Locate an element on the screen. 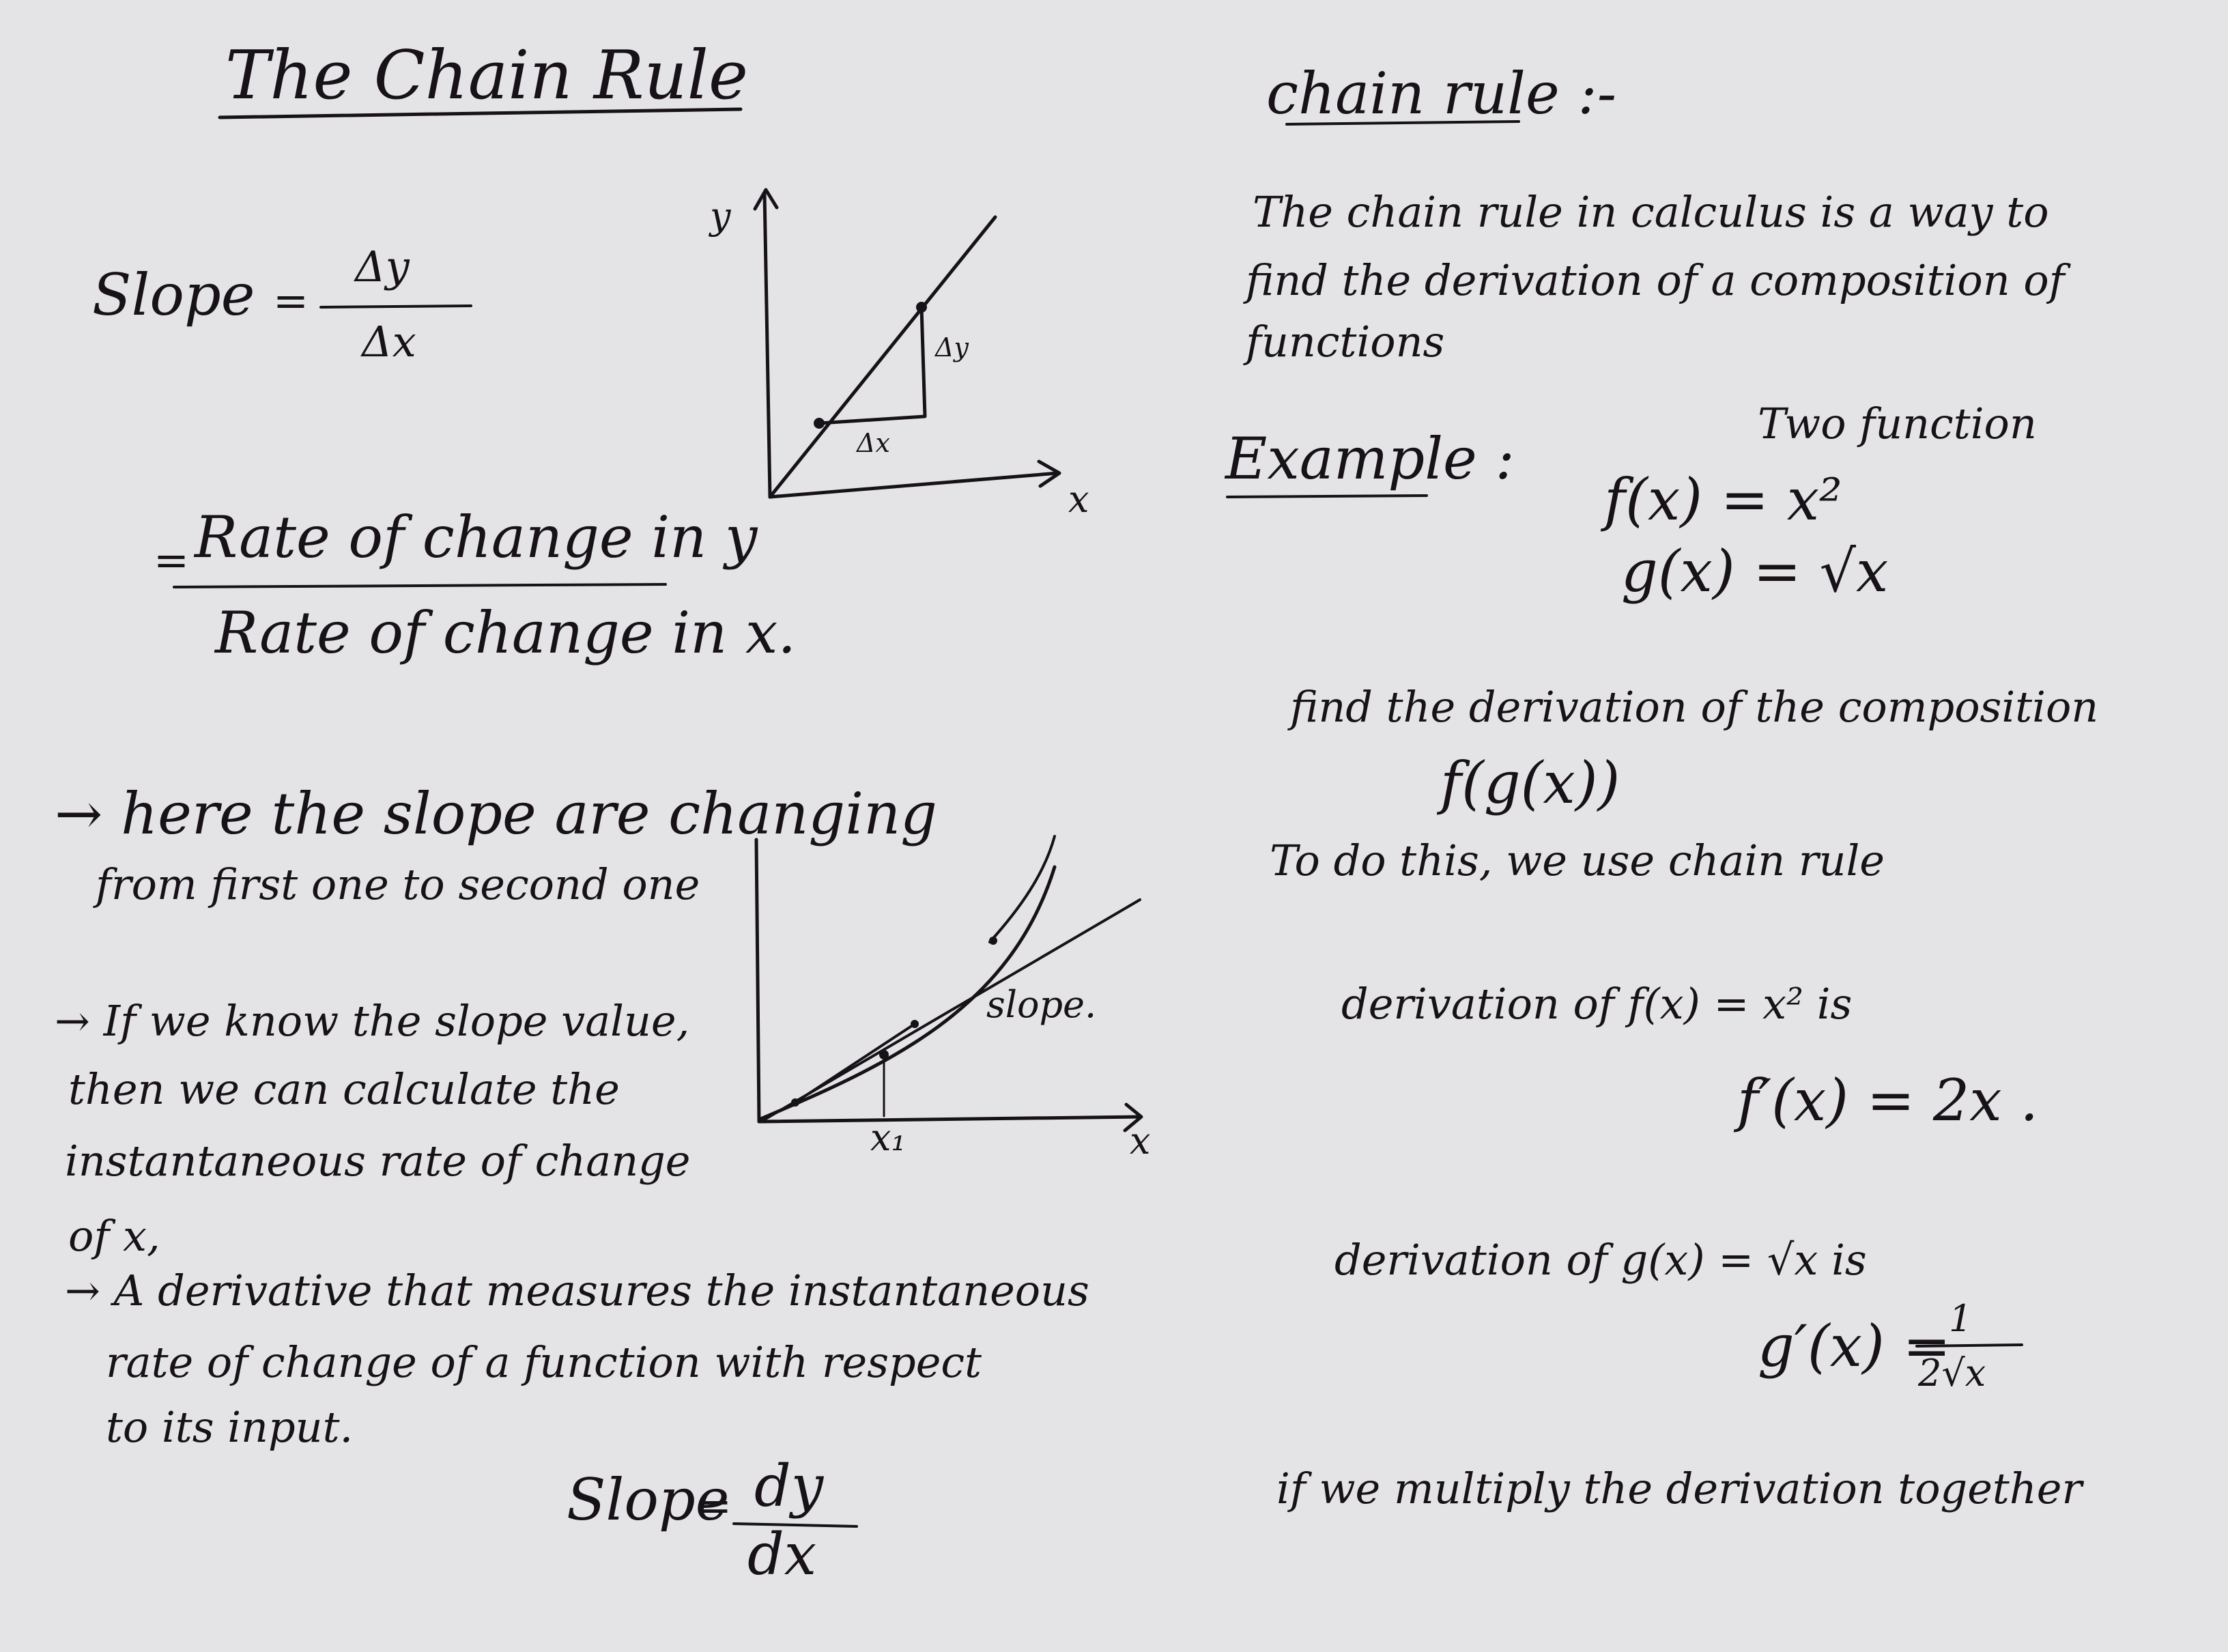 The height and width of the screenshot is (1652, 2228). rate-numerator: Rate of change in y is located at coordinates (476, 537).